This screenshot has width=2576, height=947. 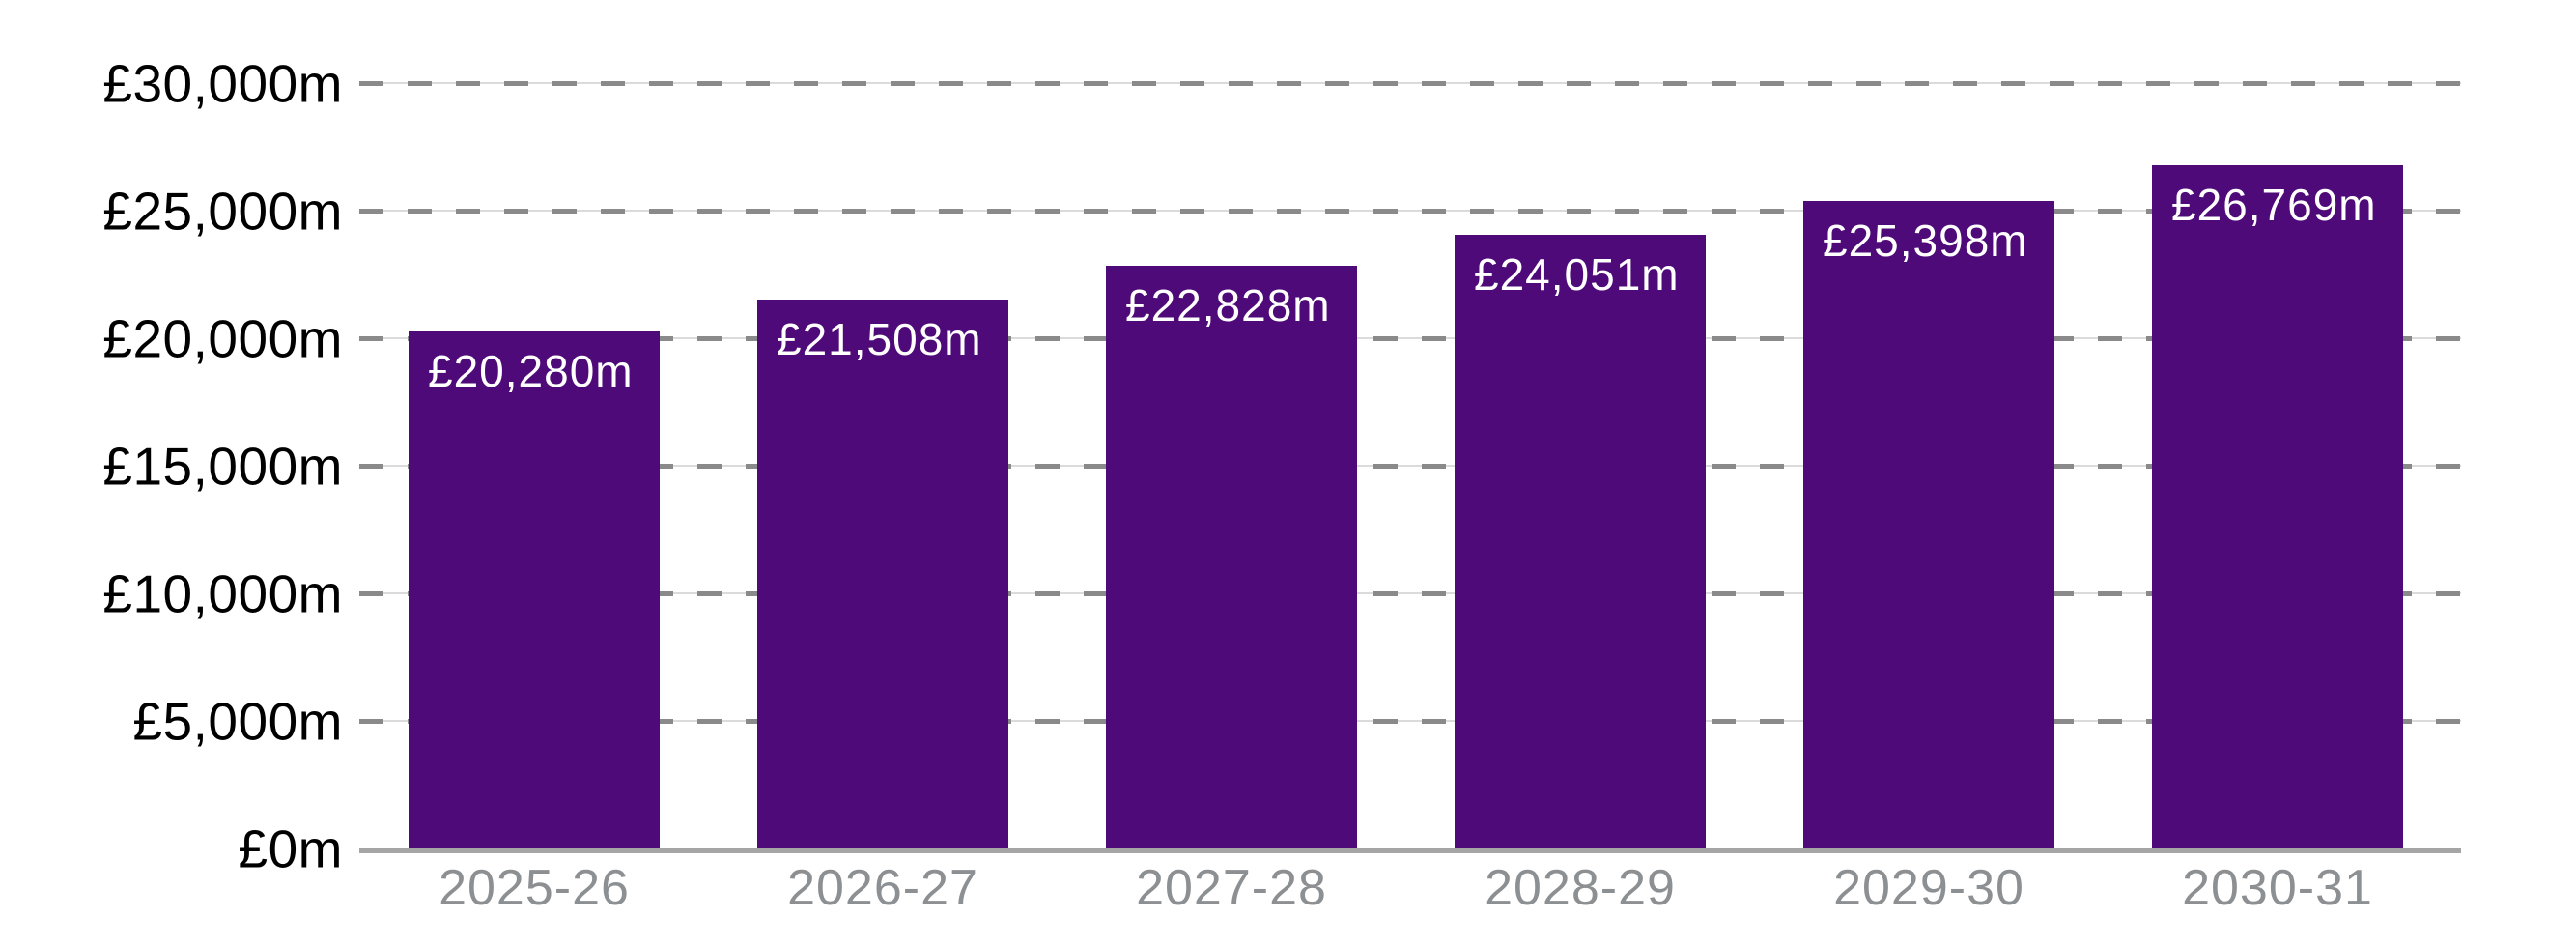 I want to click on bar-2025-26: £20,280m, so click(x=534, y=589).